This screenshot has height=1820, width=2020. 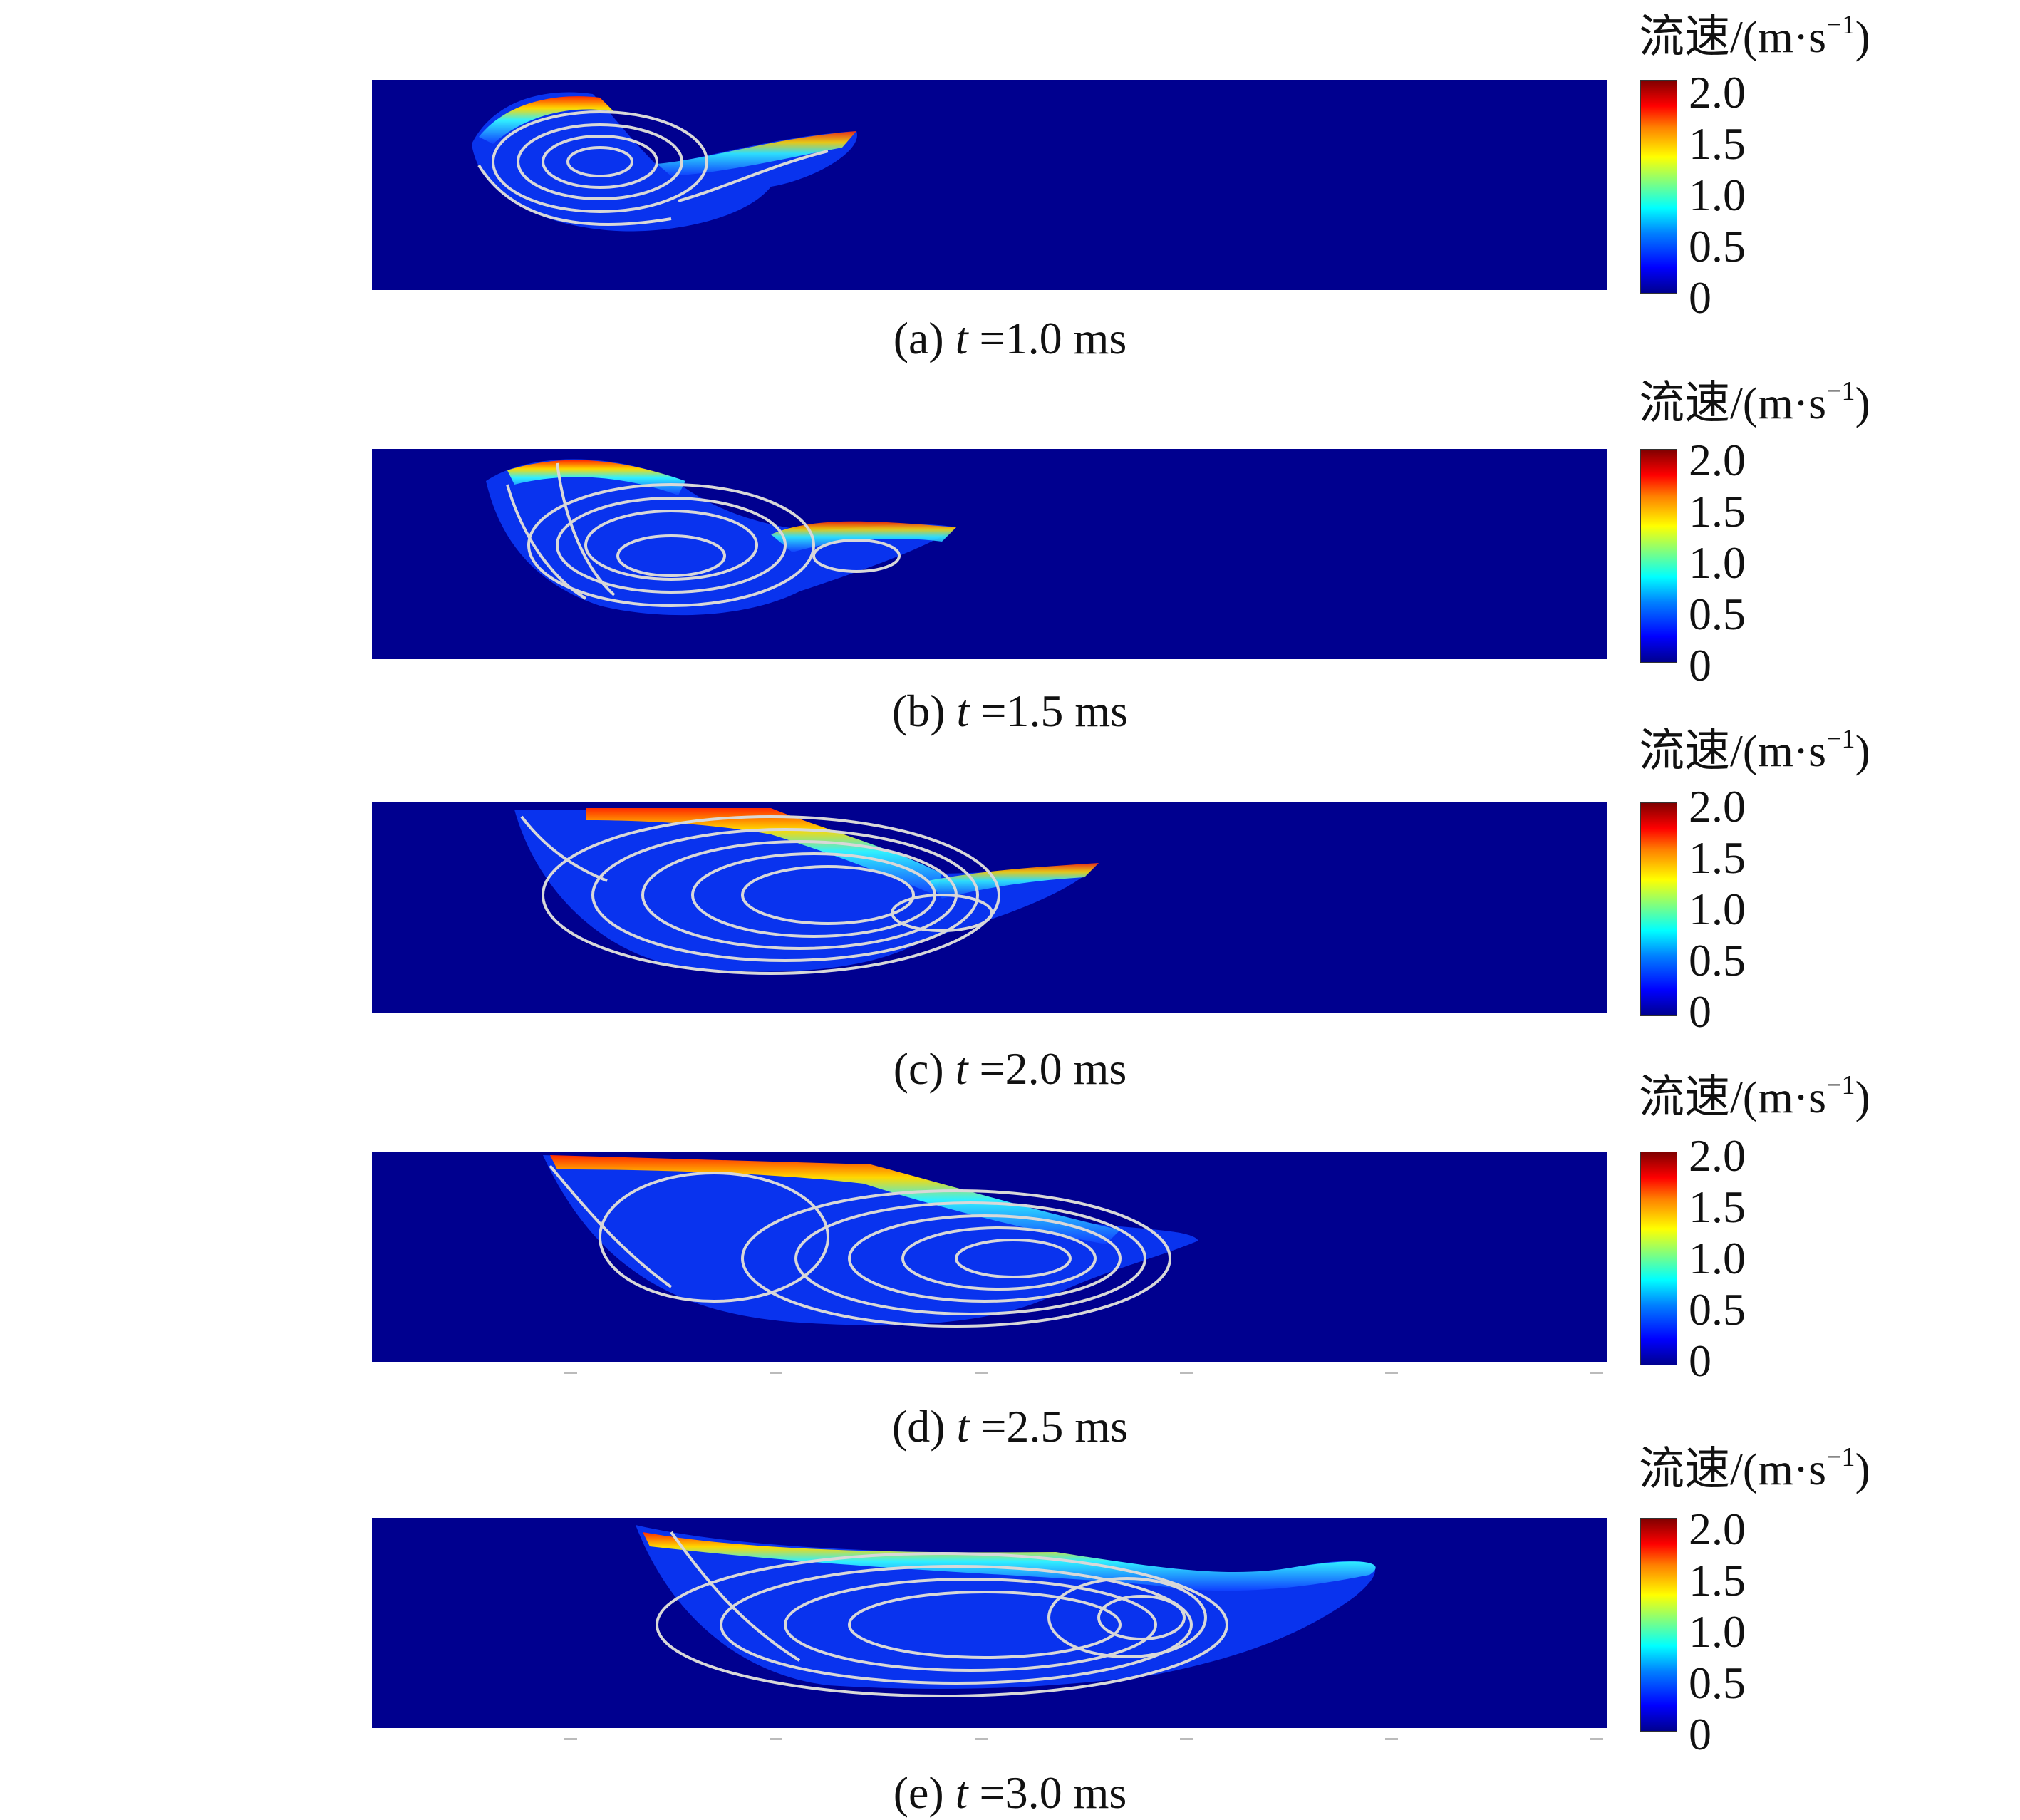 I want to click on velocity-contour-b, so click(x=989, y=554).